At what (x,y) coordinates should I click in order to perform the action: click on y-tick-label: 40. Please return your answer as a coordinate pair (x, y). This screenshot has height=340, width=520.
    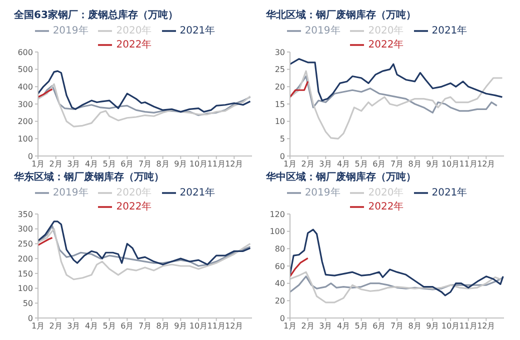
    Looking at the image, I should click on (279, 283).